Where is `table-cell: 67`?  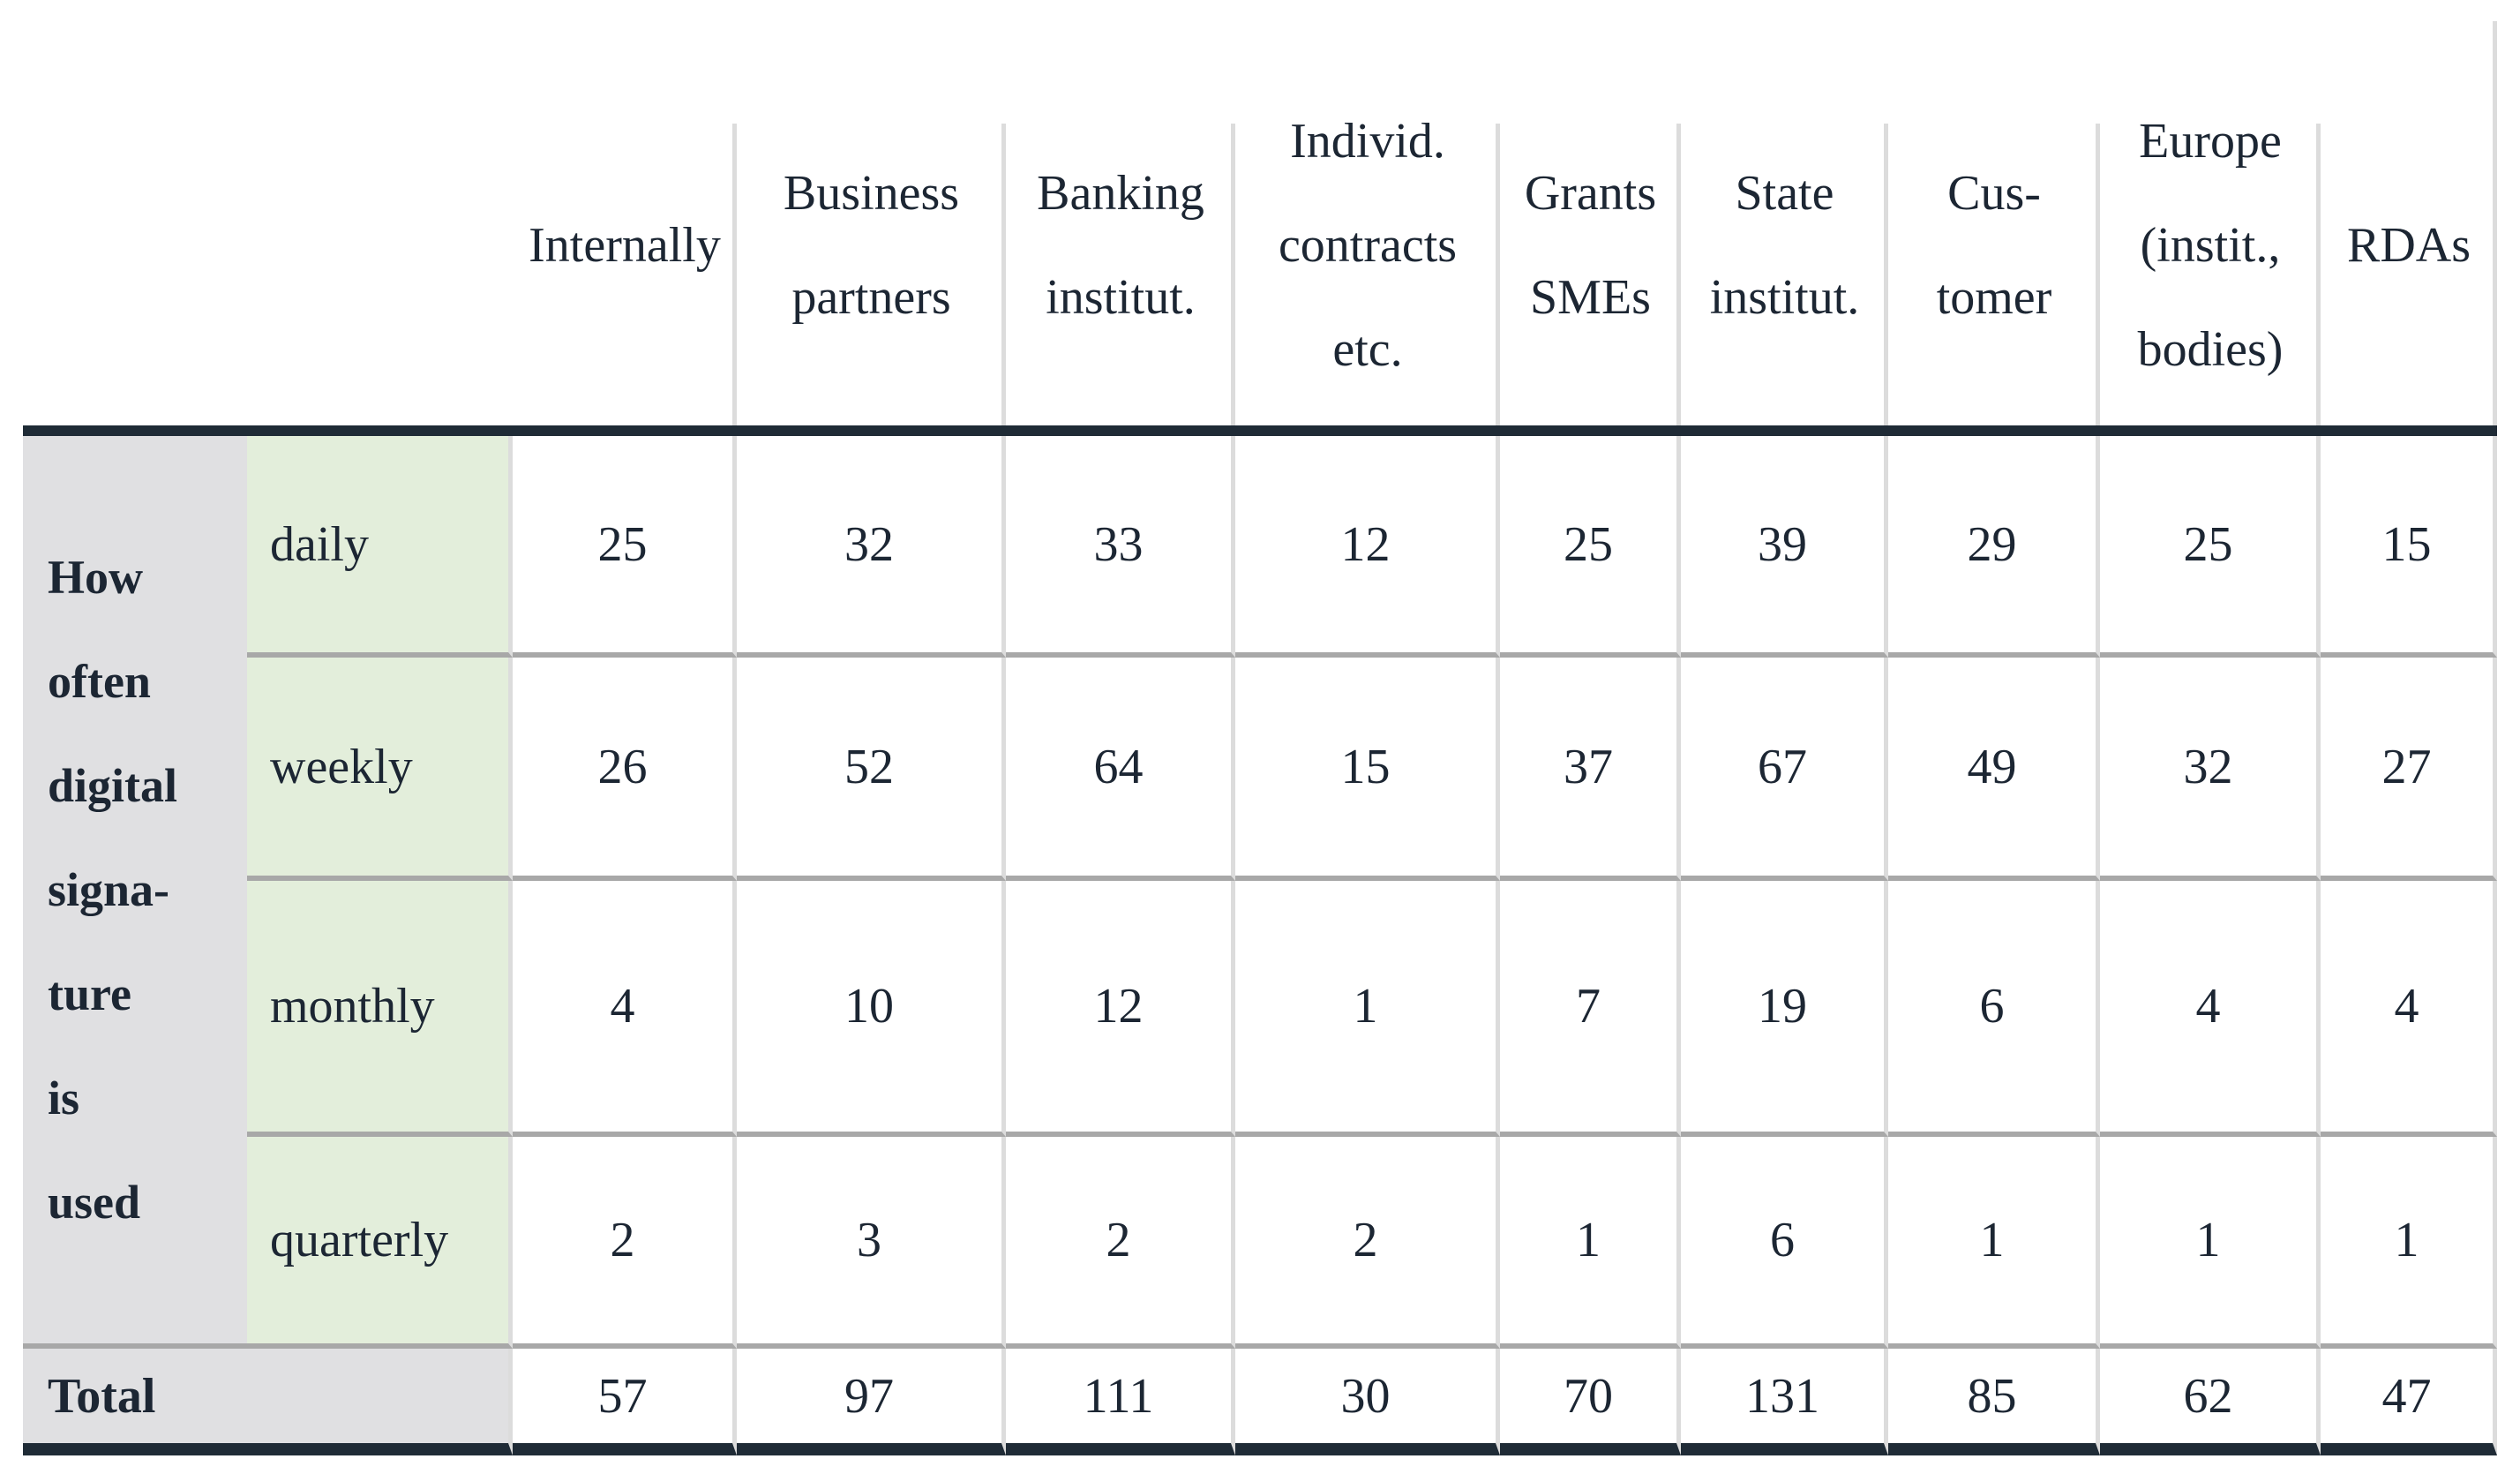 table-cell: 67 is located at coordinates (1784, 769).